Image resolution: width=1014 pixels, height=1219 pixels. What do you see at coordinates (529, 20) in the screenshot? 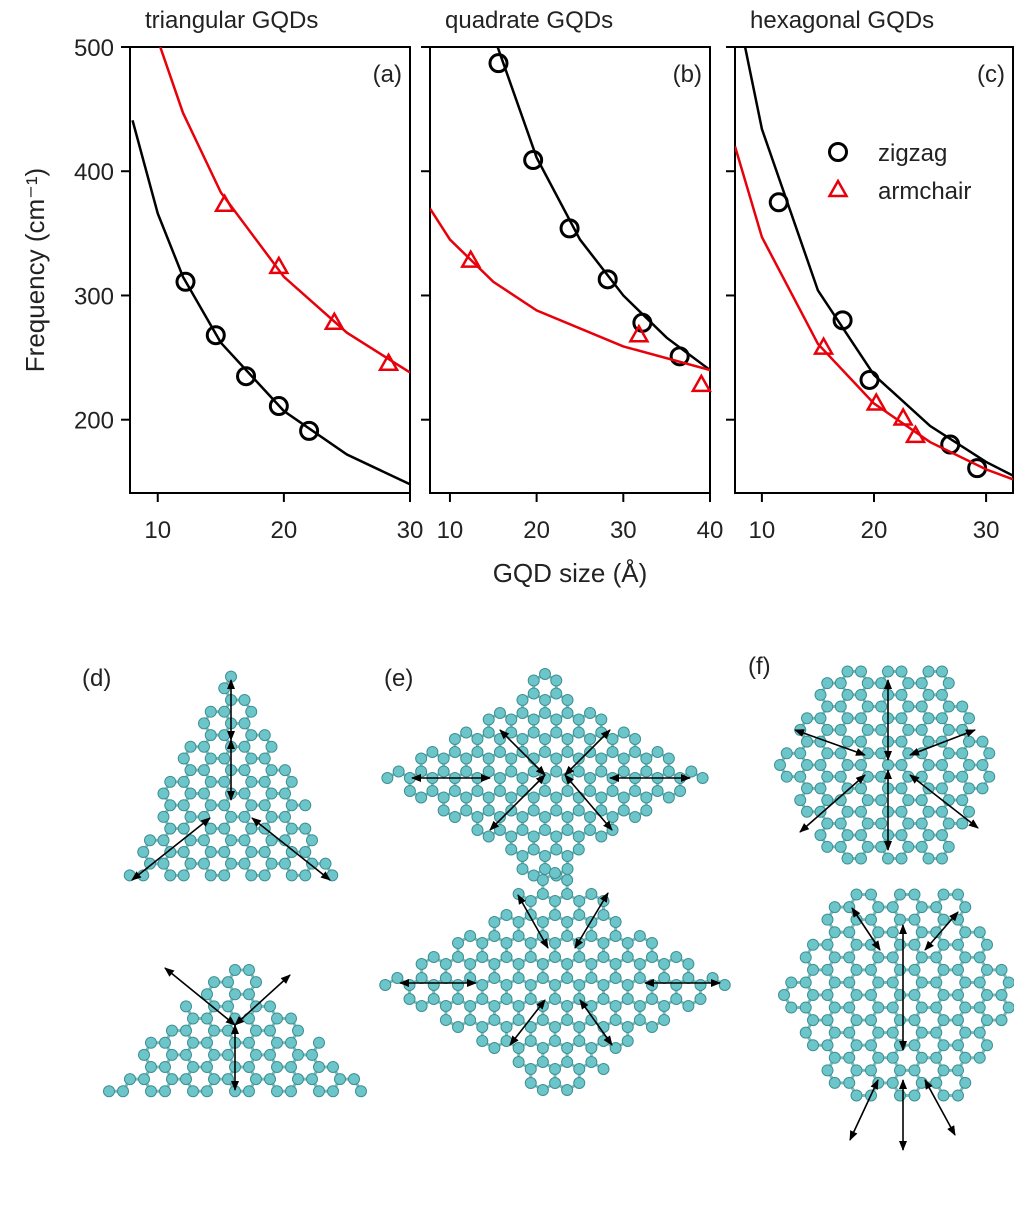
I see `panel-title: quadrate GQDs` at bounding box center [529, 20].